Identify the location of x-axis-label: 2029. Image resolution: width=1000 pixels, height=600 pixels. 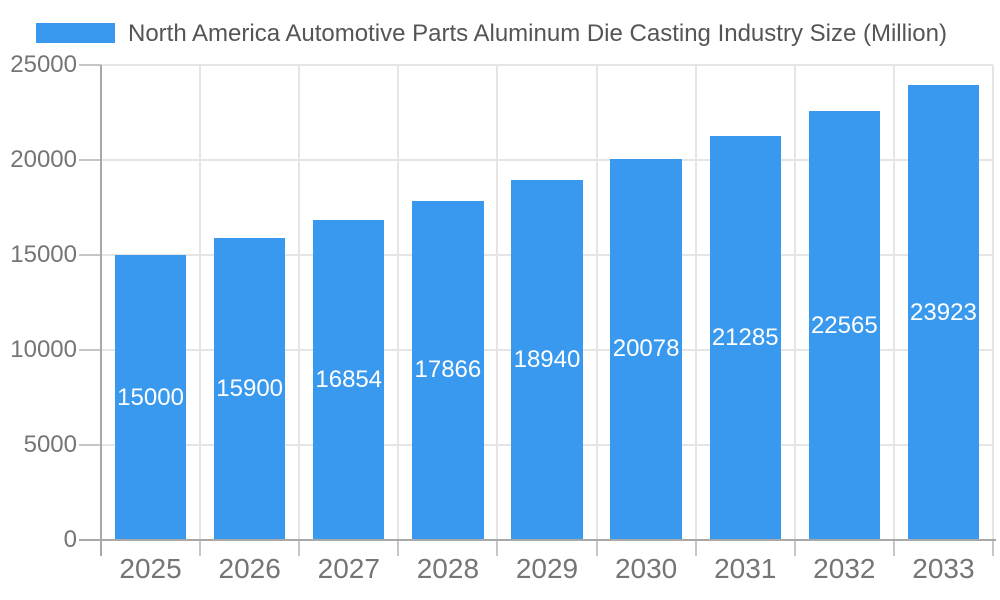
(547, 568).